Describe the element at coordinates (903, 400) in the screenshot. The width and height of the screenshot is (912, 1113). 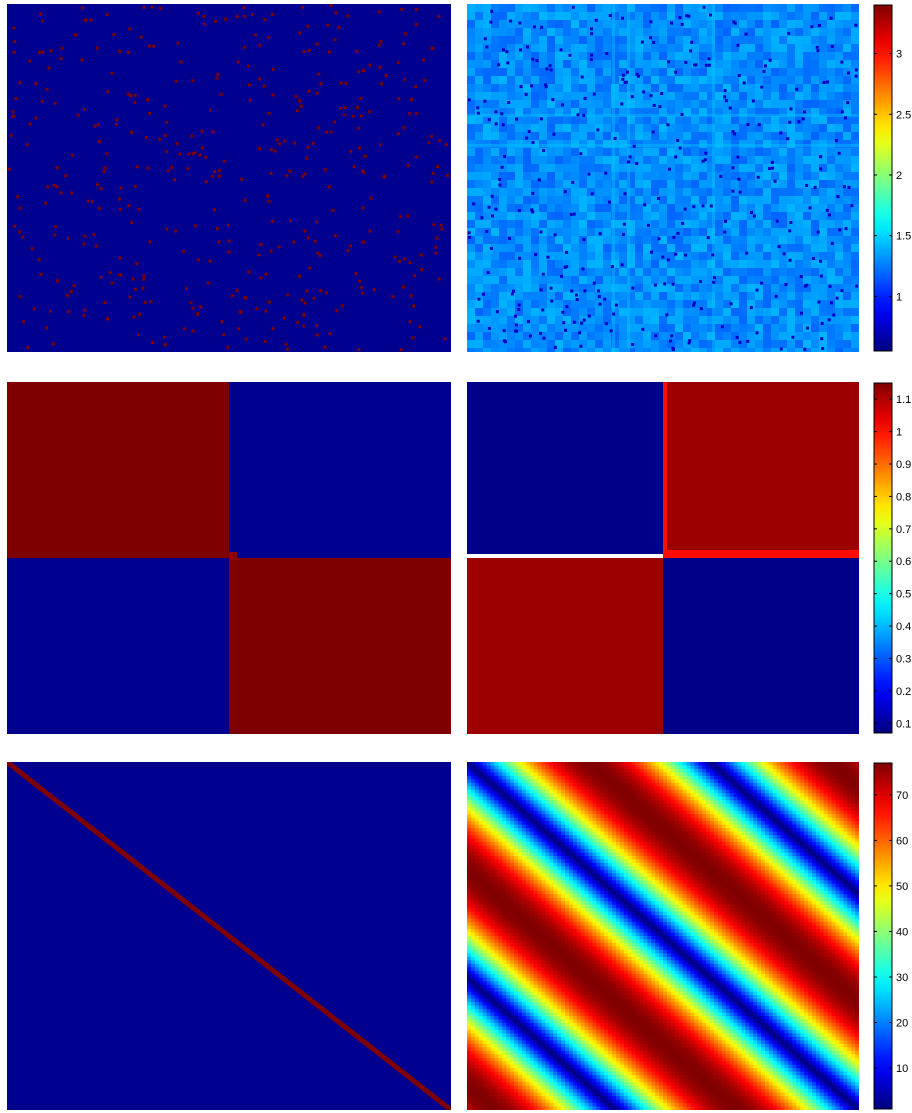
I see `colorbar-tick-label: 1.1` at that location.